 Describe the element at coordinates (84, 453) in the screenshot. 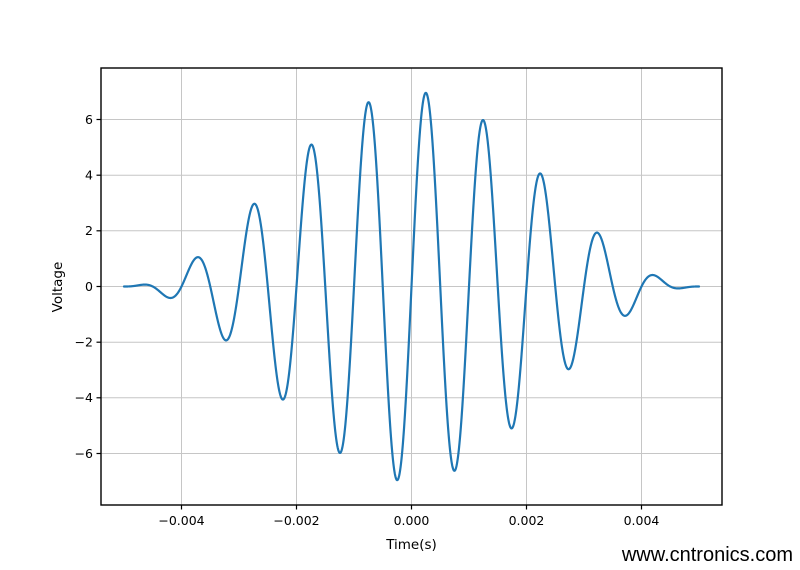

I see `y-tick-label: −6` at that location.